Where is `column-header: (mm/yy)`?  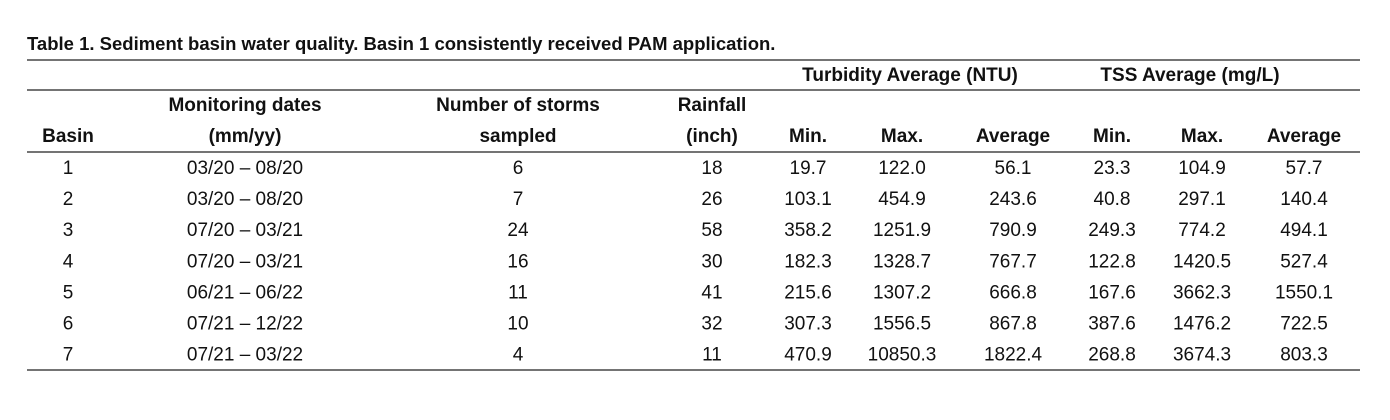
column-header: (mm/yy) is located at coordinates (245, 136).